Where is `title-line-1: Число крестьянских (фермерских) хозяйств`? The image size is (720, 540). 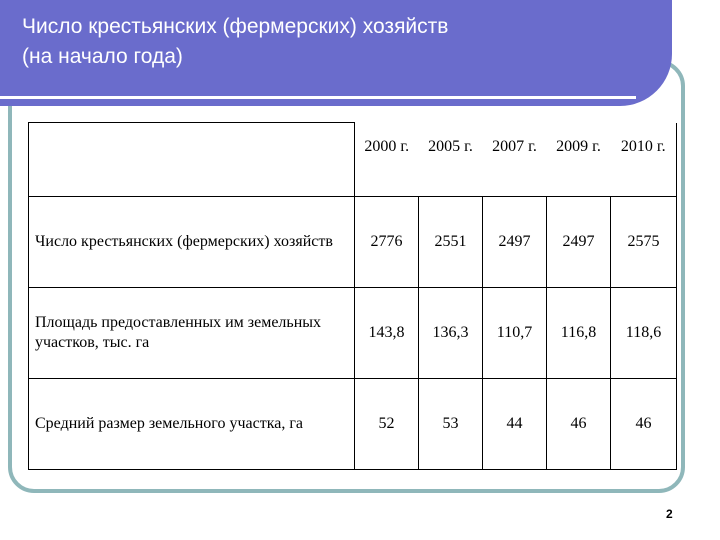
title-line-1: Число крестьянских (фермерских) хозяйств is located at coordinates (235, 26).